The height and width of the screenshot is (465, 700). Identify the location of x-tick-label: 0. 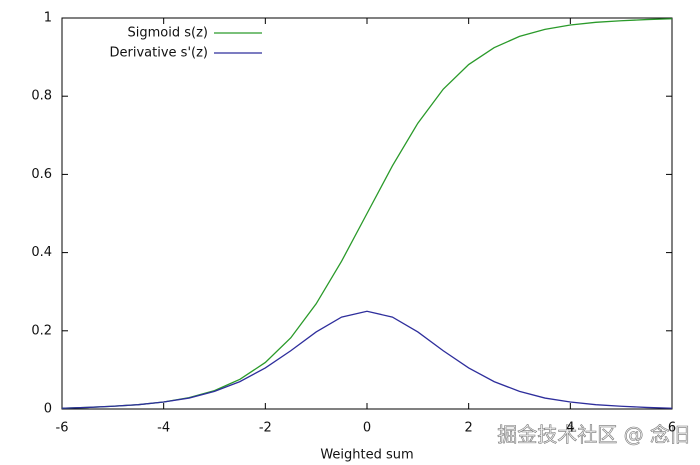
(367, 428).